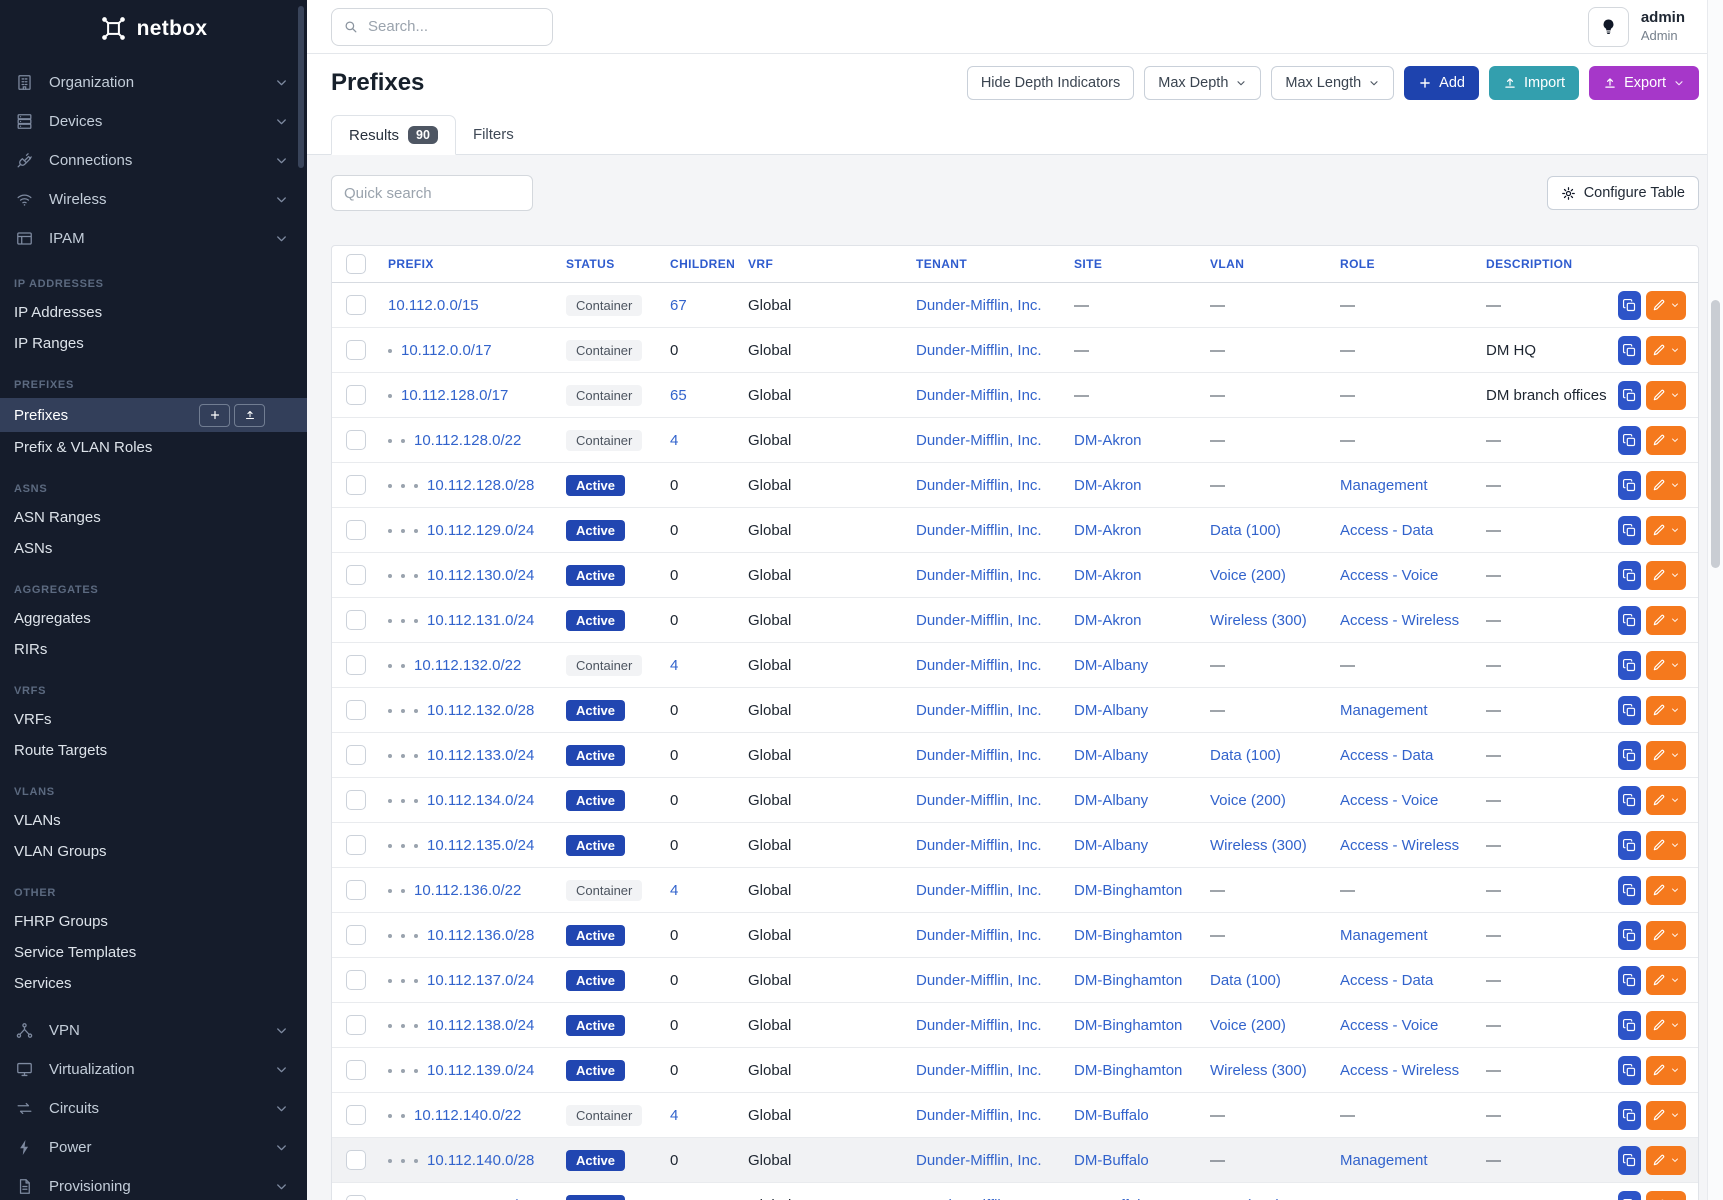  I want to click on prefix-link: 10.112.133.0/24, so click(481, 755).